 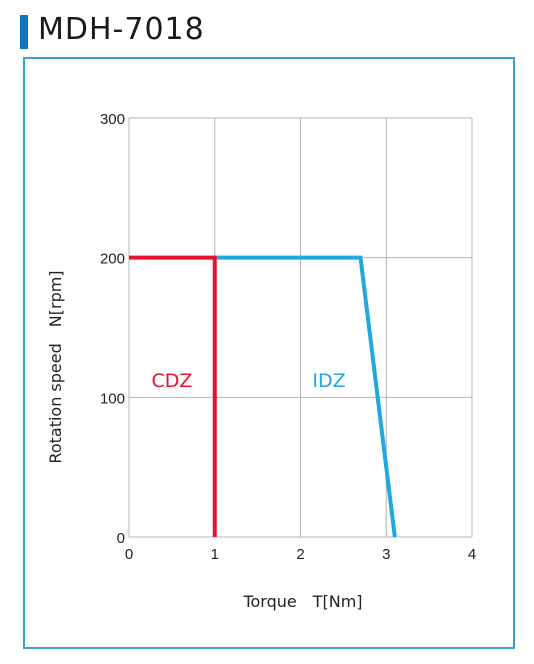 I want to click on y-tick-label: 200, so click(x=112, y=259).